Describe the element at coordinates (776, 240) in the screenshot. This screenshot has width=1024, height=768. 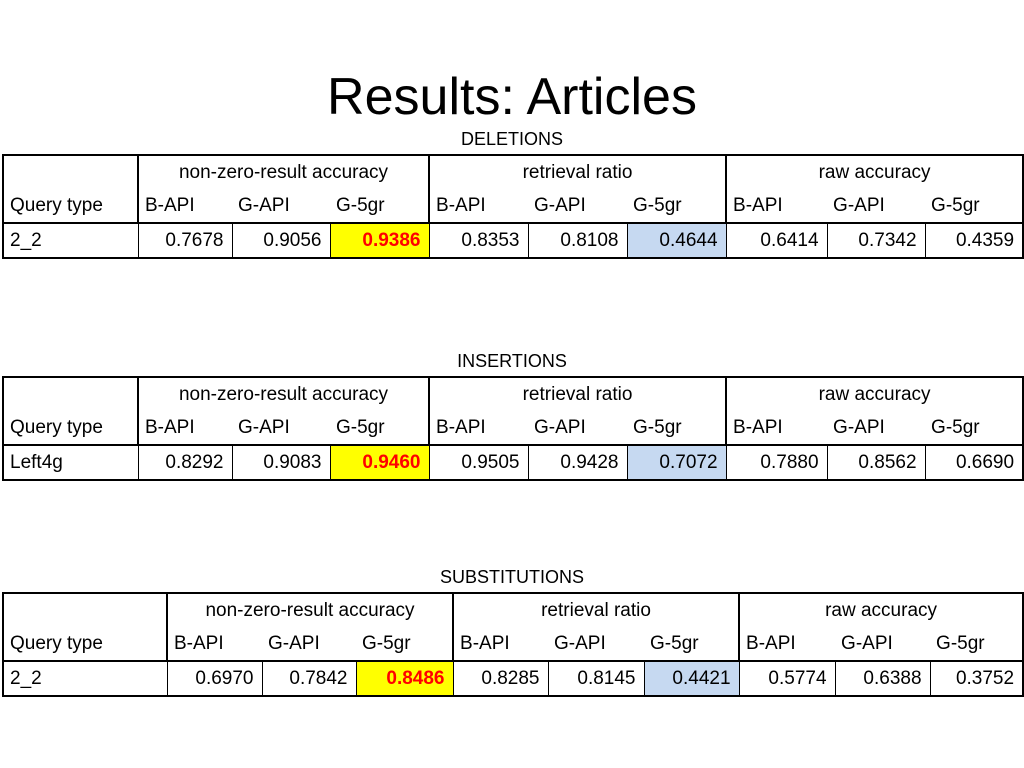
I see `value-cell: 0.6414` at that location.